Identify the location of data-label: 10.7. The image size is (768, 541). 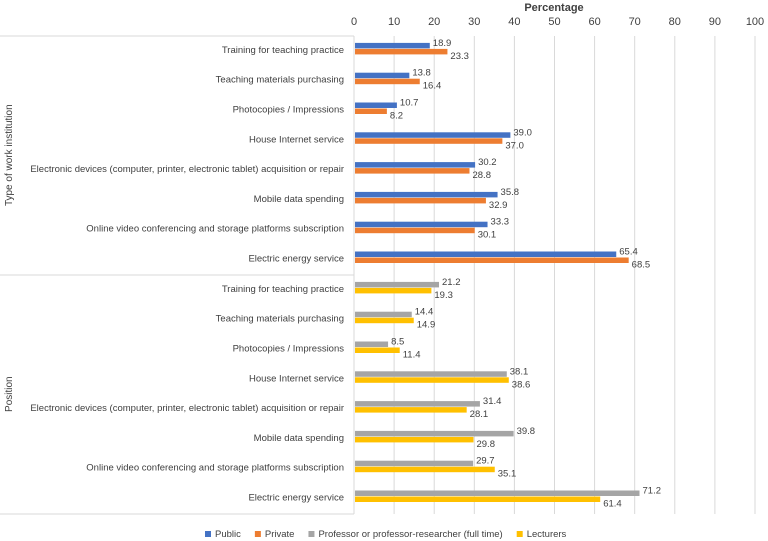
(409, 103).